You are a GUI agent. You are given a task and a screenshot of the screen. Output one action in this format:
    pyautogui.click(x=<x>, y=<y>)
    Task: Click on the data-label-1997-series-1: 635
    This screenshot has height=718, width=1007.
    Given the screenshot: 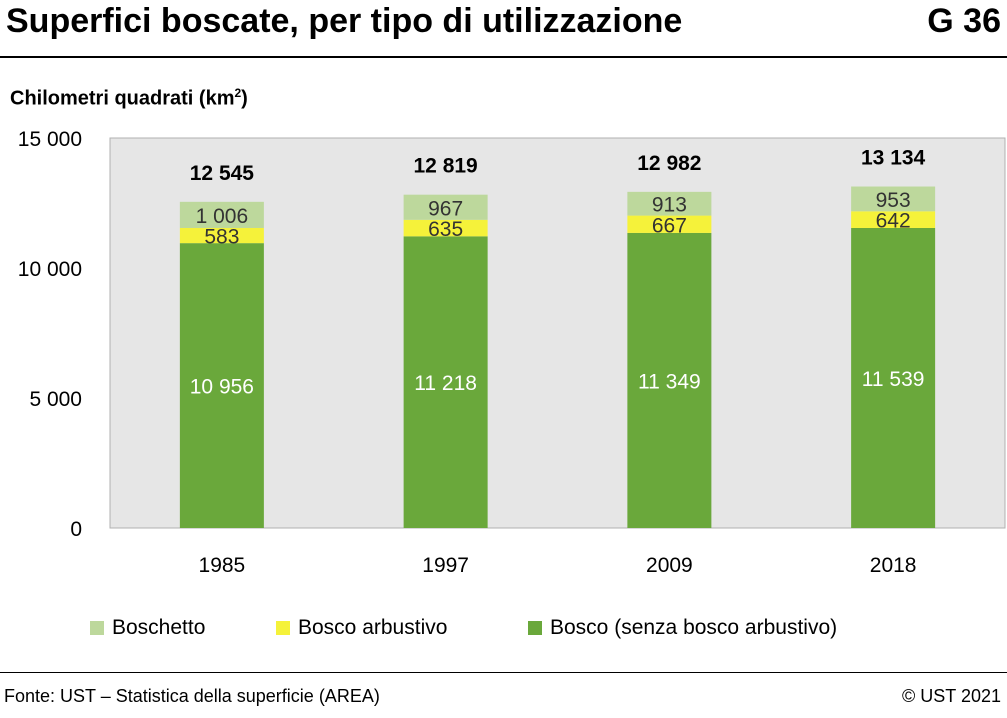 What is the action you would take?
    pyautogui.click(x=445, y=229)
    